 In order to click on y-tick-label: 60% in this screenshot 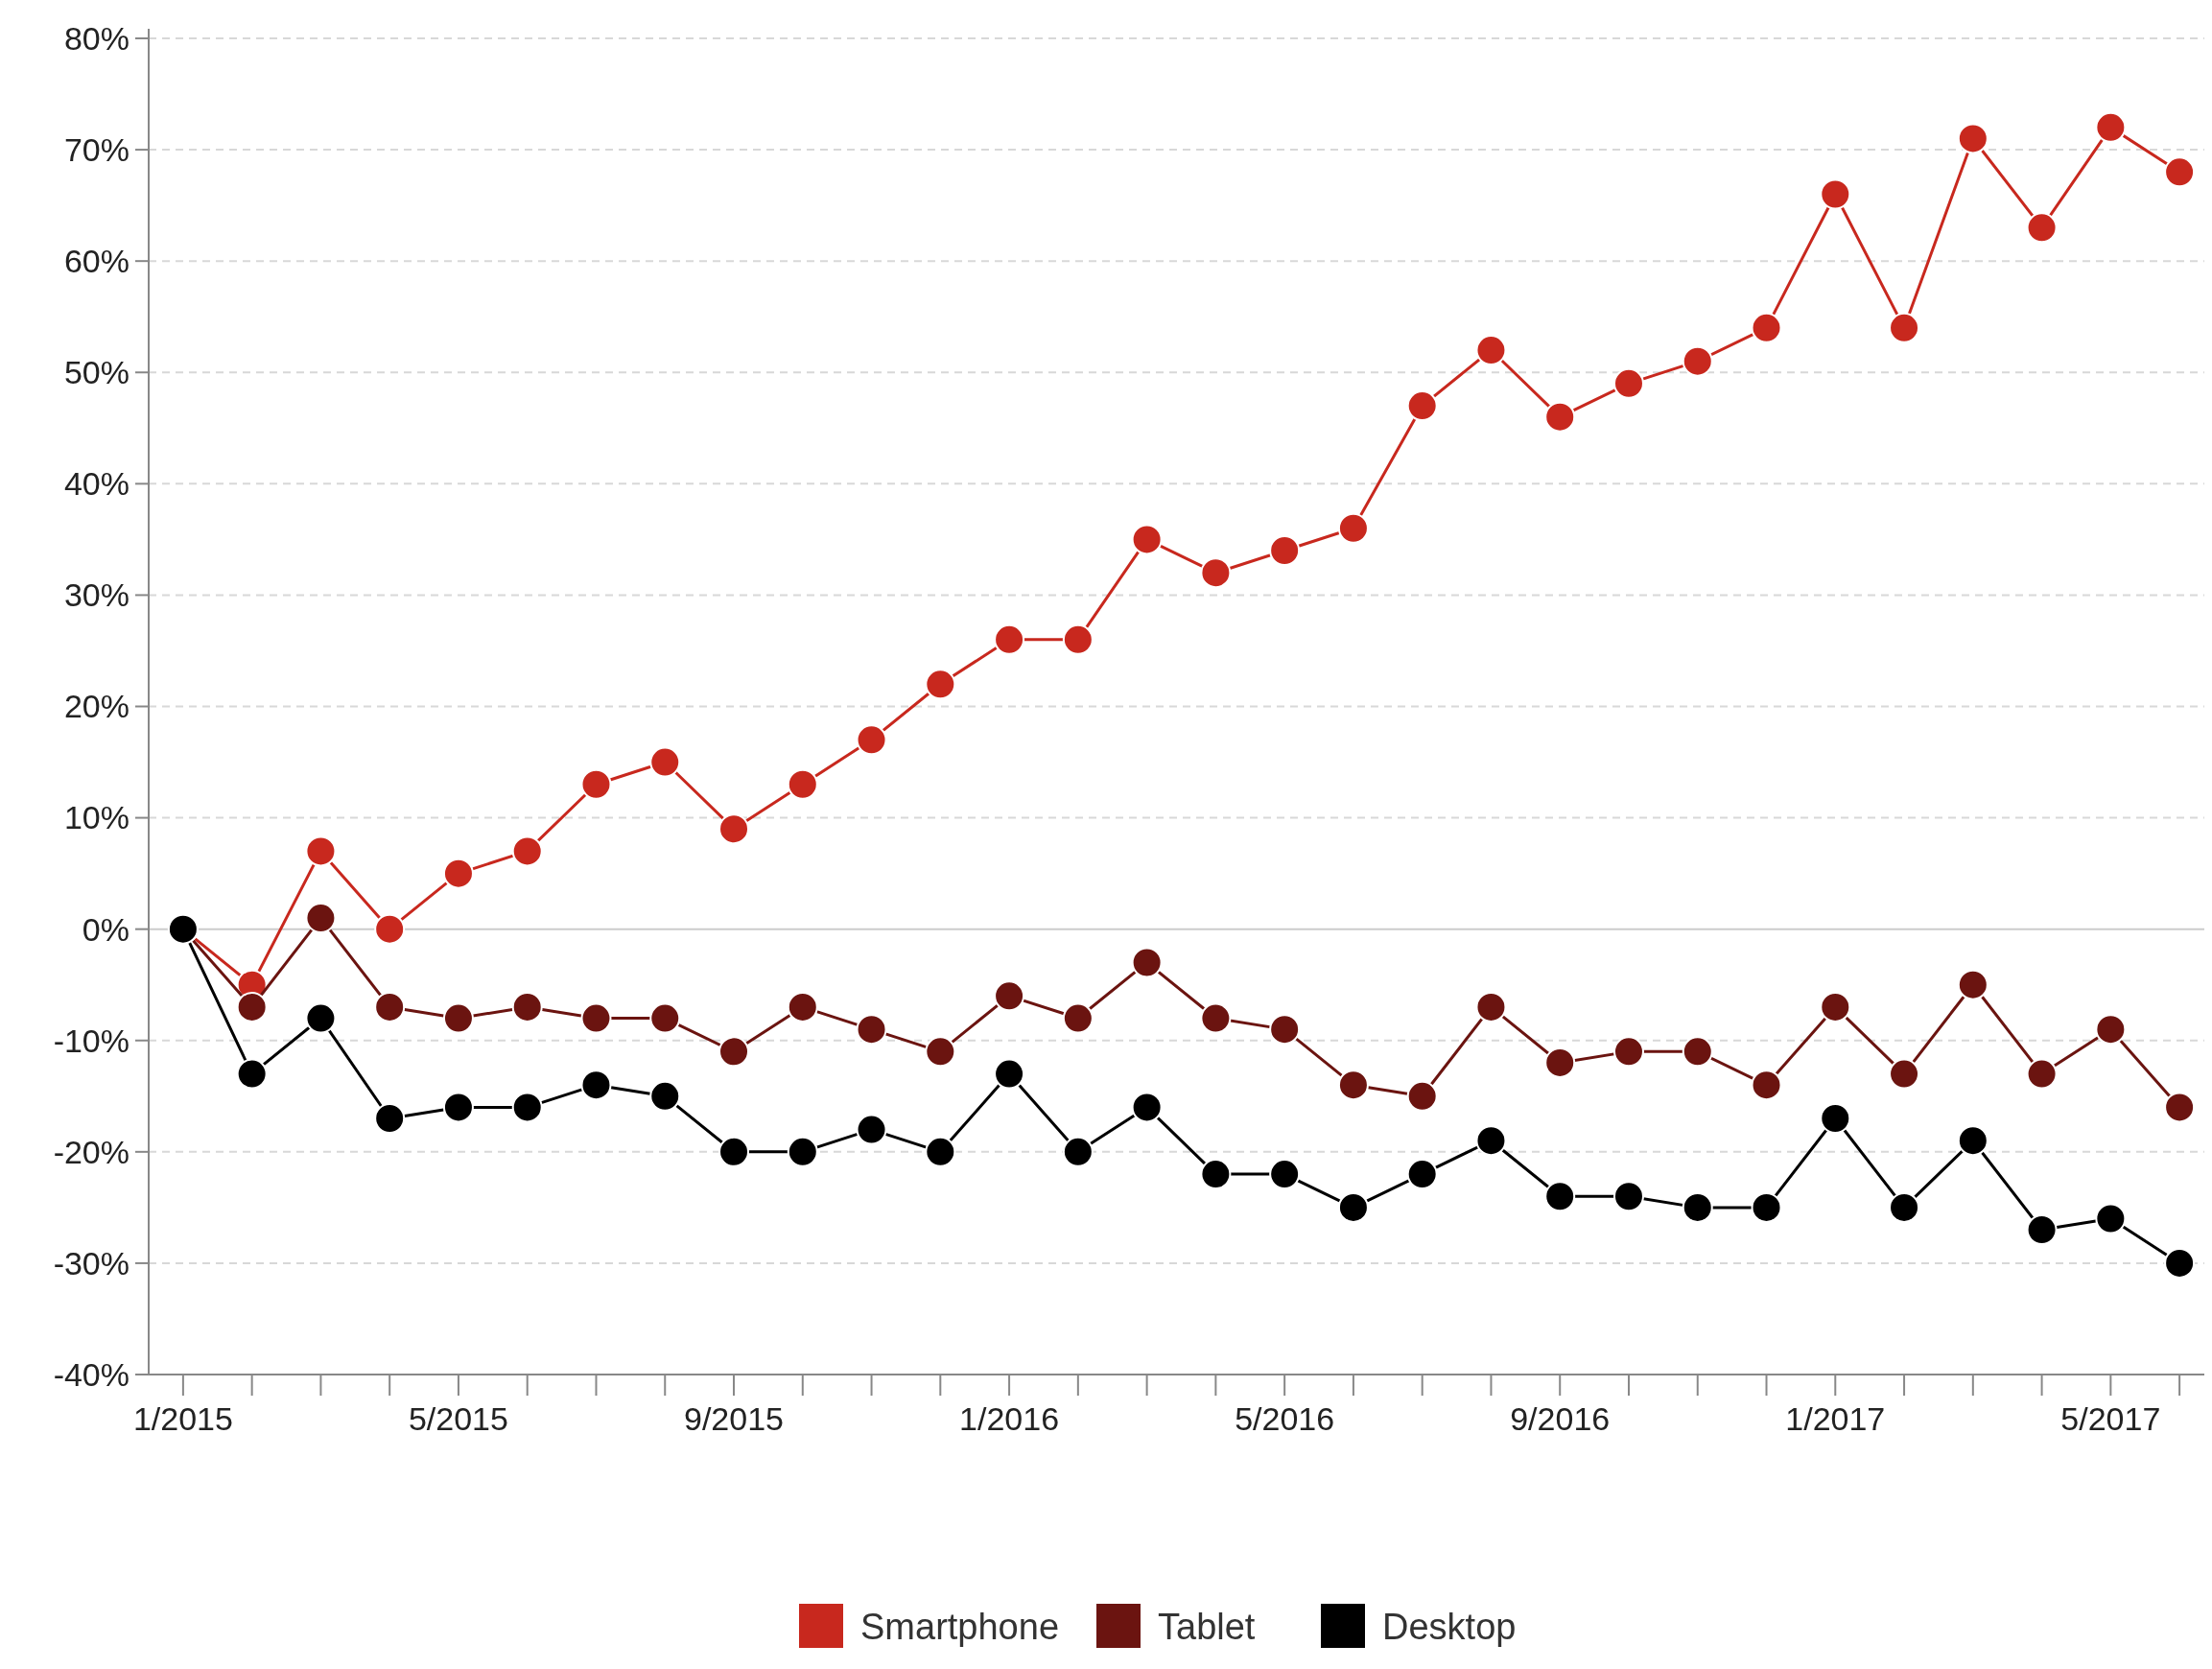, I will do `click(96, 261)`.